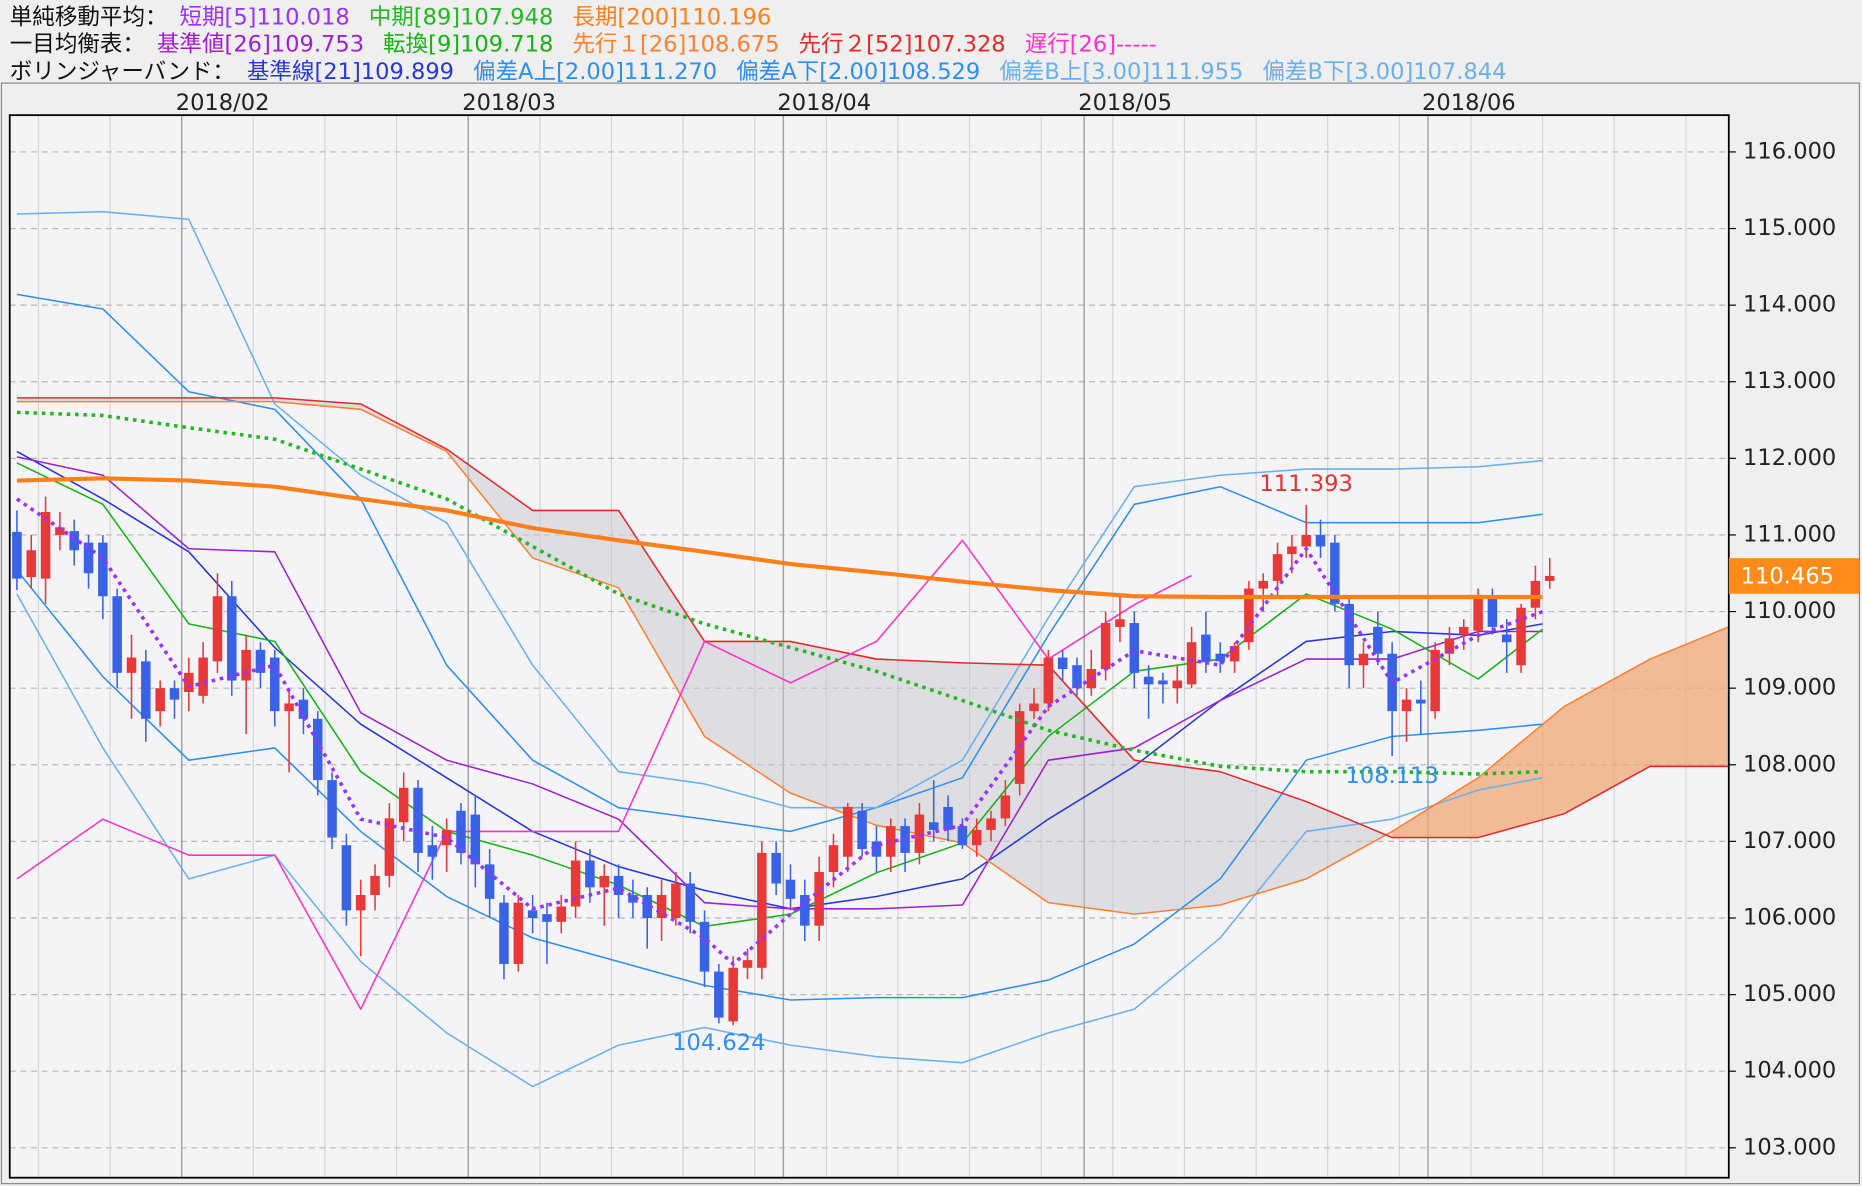 The height and width of the screenshot is (1186, 1862). I want to click on x-tick-label: 2018/05, so click(1125, 103).